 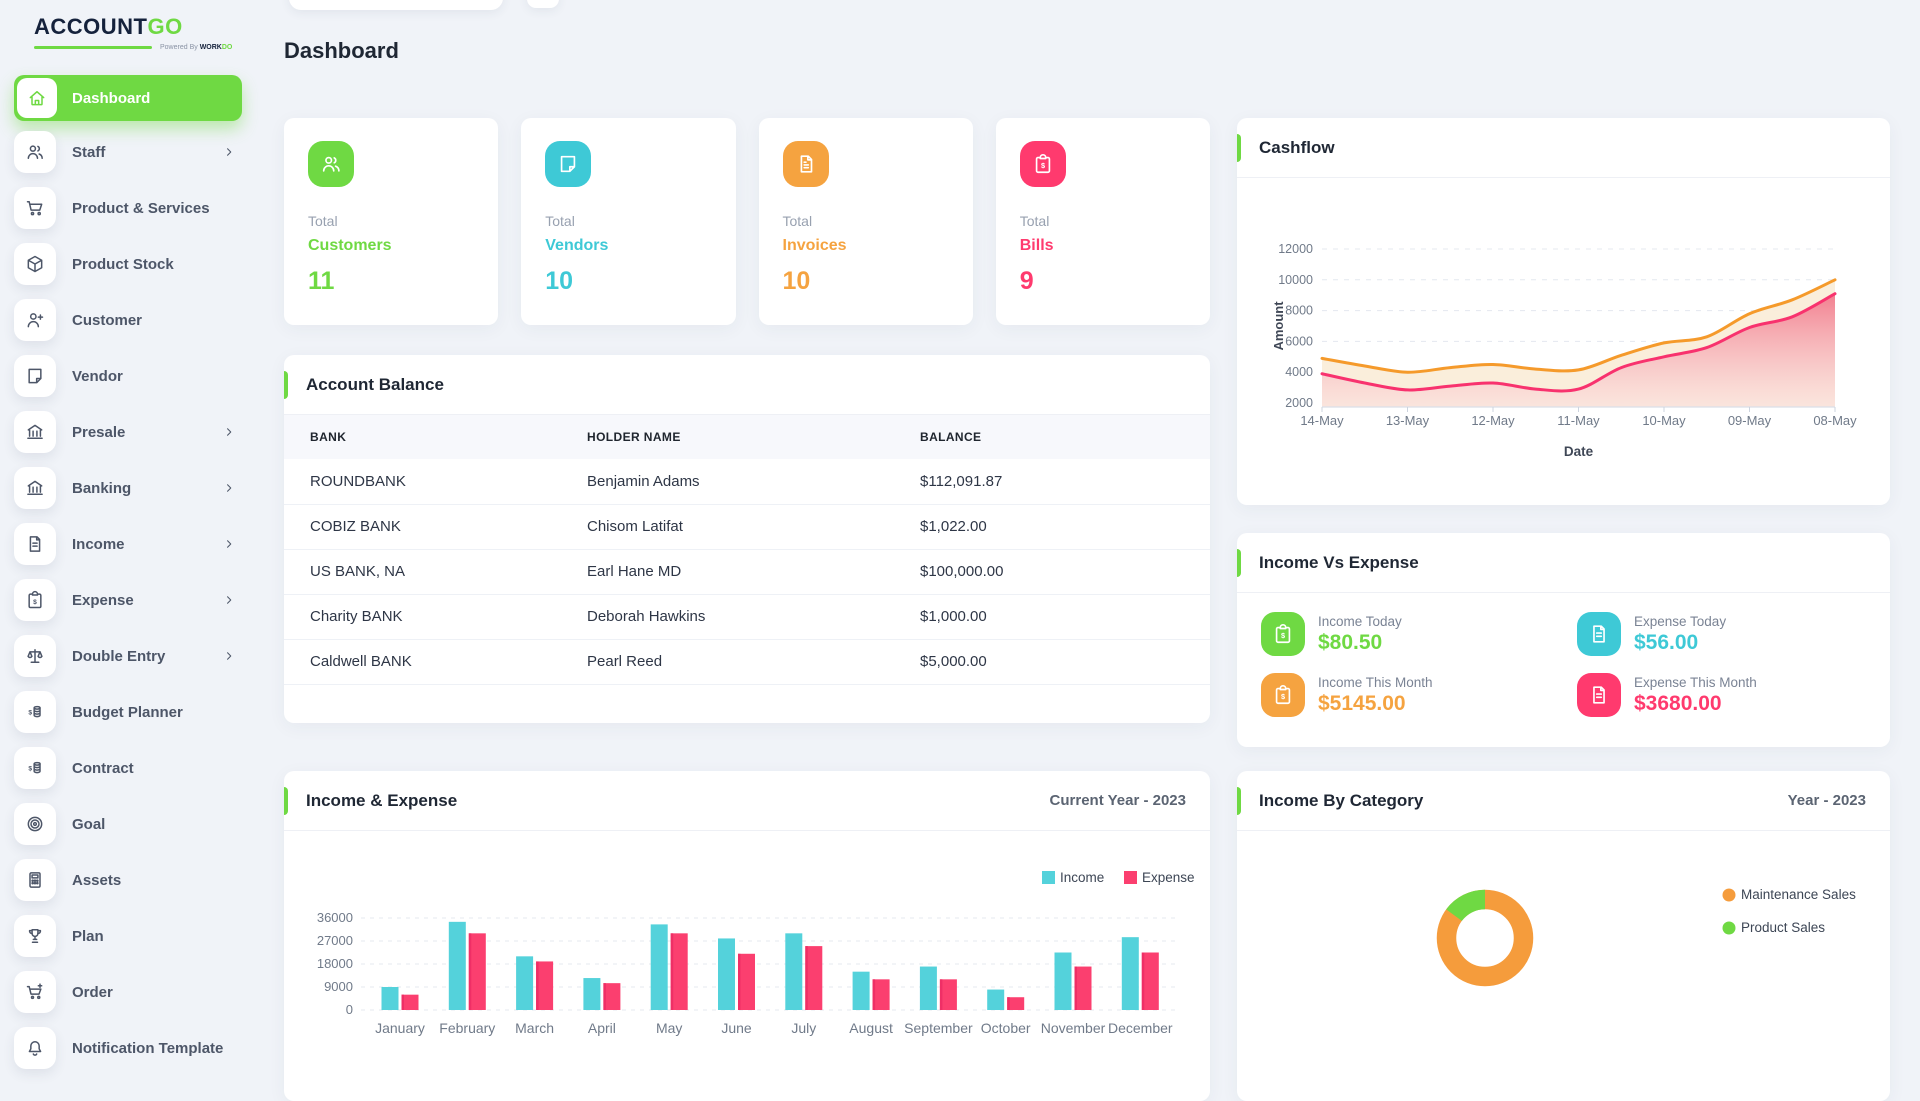 I want to click on cashflow-title: Cashflow, so click(x=1297, y=147).